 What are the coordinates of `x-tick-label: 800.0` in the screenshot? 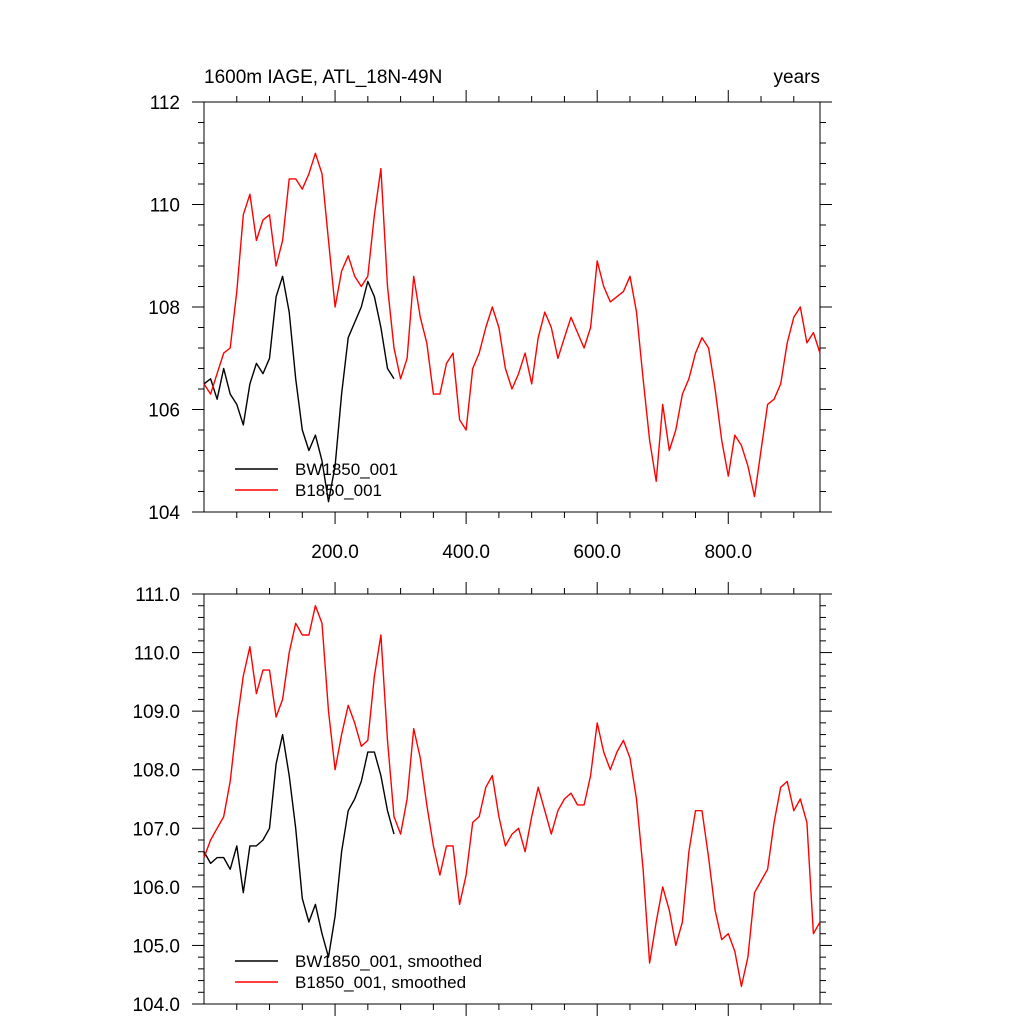 It's located at (728, 552).